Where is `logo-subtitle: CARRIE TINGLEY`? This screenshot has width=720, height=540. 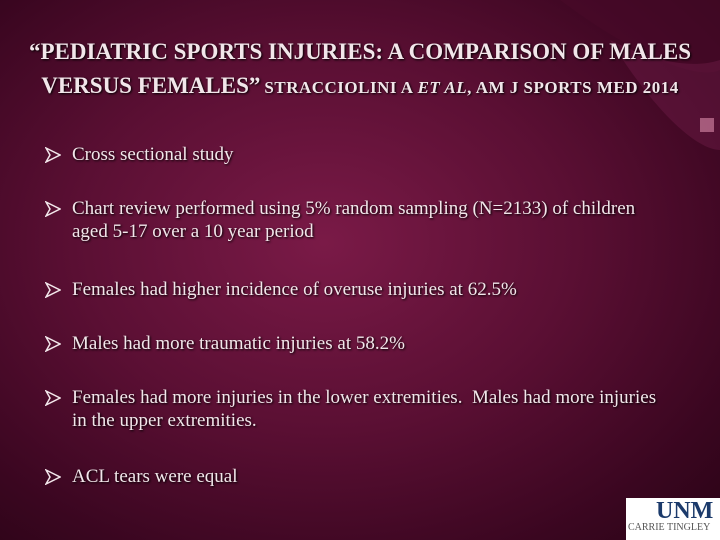 logo-subtitle: CARRIE TINGLEY is located at coordinates (669, 527).